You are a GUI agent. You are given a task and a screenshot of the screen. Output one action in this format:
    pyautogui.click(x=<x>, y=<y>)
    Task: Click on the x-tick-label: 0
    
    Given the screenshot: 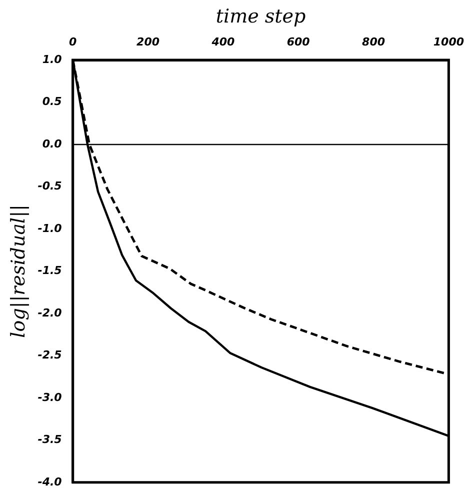 What is the action you would take?
    pyautogui.click(x=73, y=41)
    